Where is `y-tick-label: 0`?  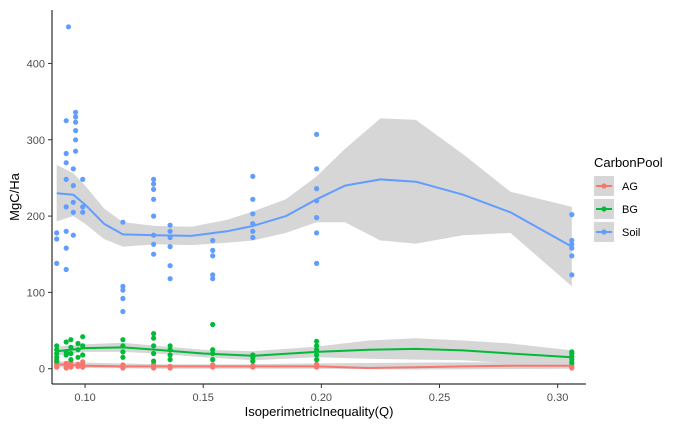 y-tick-label: 0 is located at coordinates (42, 370).